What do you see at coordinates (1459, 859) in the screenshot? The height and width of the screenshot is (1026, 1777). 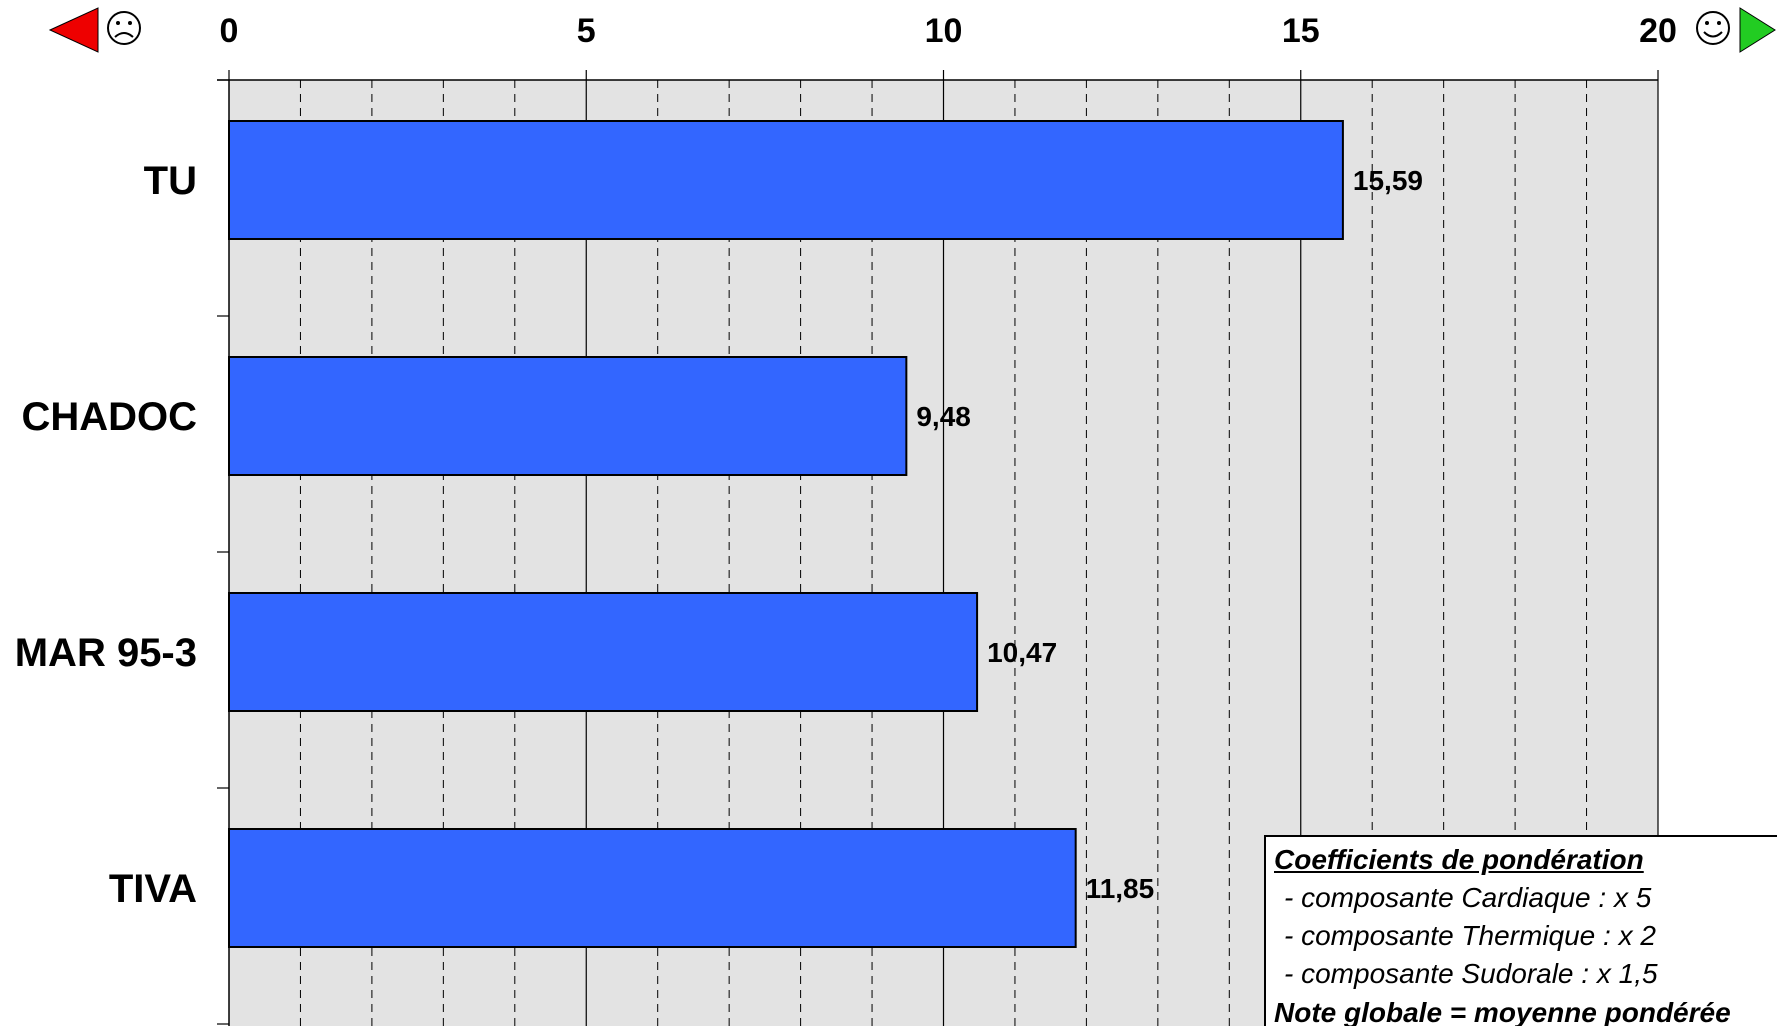 I see `legend-title: Coefficients de pondération` at bounding box center [1459, 859].